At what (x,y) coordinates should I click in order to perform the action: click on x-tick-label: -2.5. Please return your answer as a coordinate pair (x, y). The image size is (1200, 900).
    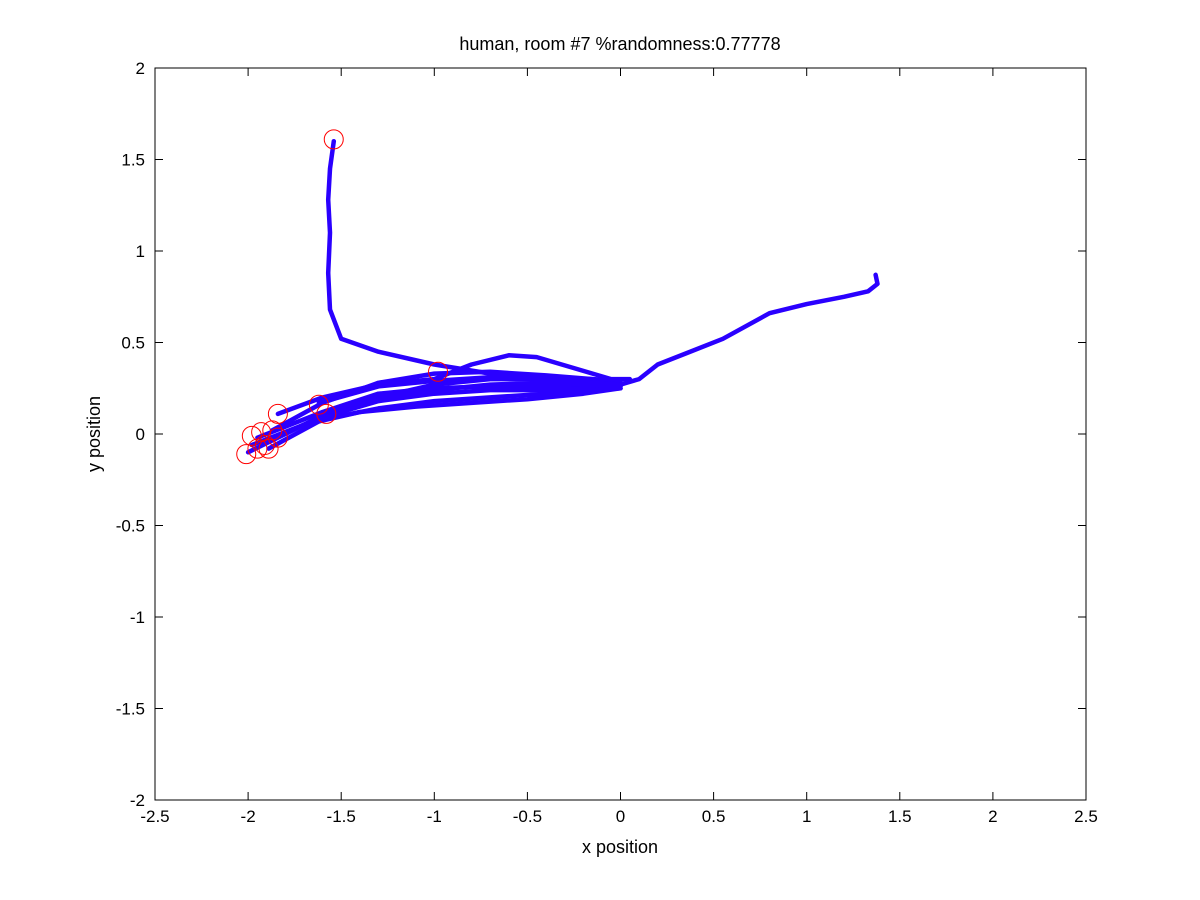
    Looking at the image, I should click on (154, 816).